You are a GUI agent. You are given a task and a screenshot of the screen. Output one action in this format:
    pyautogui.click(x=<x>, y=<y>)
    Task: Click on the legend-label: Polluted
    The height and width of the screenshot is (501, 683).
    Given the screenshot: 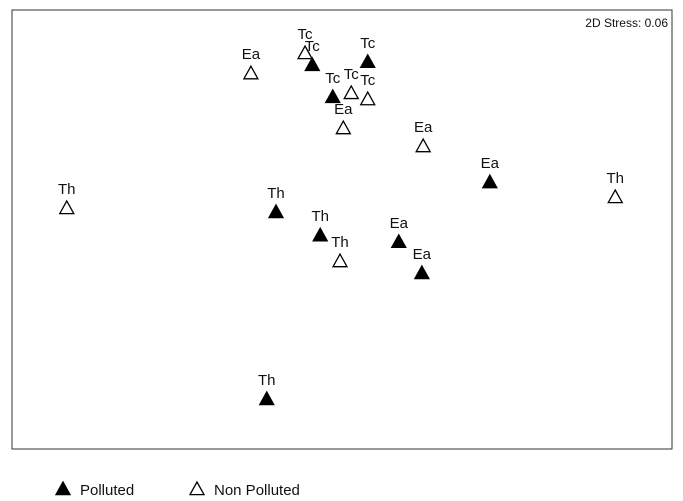 What is the action you would take?
    pyautogui.click(x=107, y=490)
    